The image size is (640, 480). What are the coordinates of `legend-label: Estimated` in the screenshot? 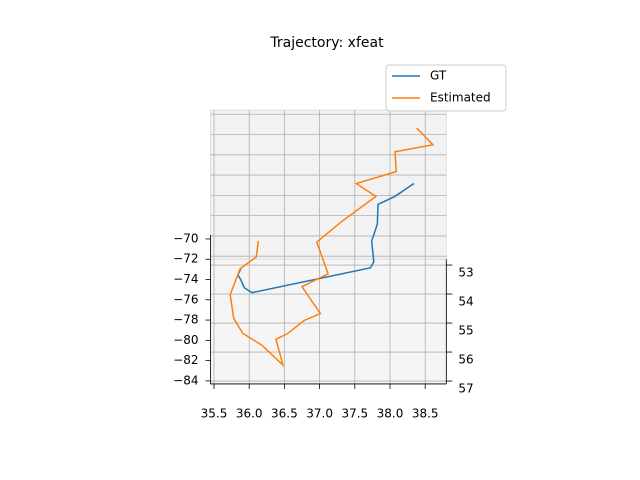 It's located at (460, 98).